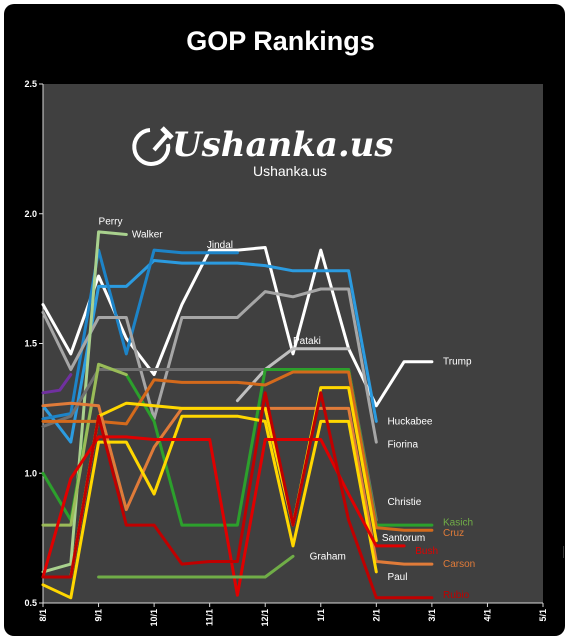 The width and height of the screenshot is (570, 640). Describe the element at coordinates (30, 344) in the screenshot. I see `y-tick-label: 1.5` at that location.